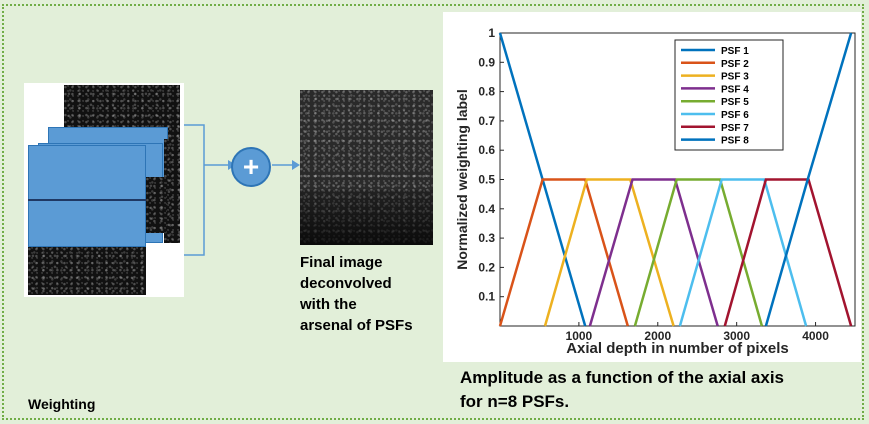 This screenshot has height=424, width=869. Describe the element at coordinates (486, 62) in the screenshot. I see `y-tick-label: 0.9` at that location.